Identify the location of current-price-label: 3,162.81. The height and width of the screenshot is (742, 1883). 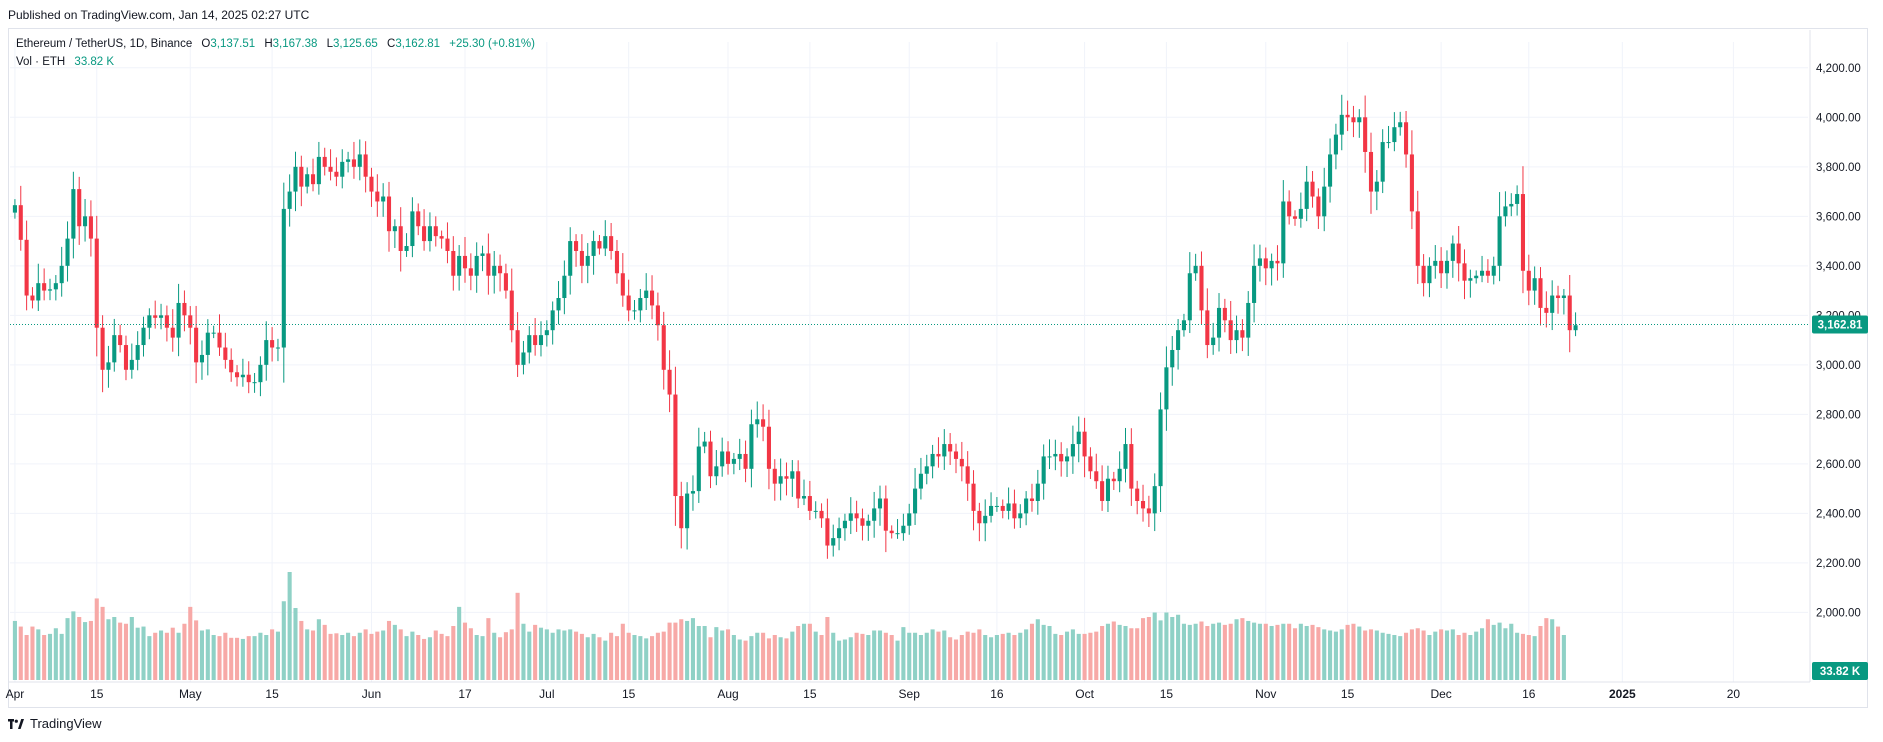
(1840, 326).